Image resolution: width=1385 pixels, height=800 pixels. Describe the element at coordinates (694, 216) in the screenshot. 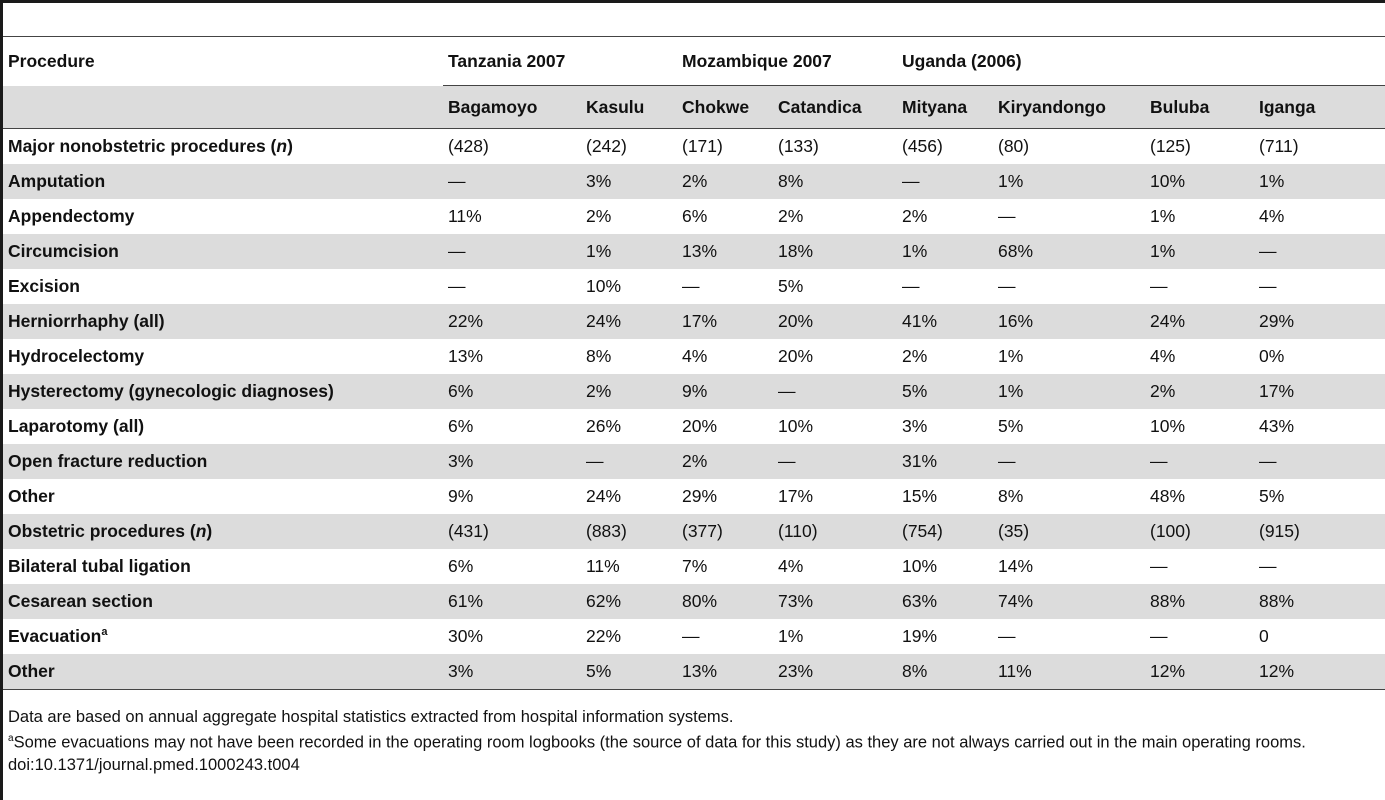

I see `table-row: Appendectomy 11% 2% 6% 2% 2% — 1% 4%` at that location.